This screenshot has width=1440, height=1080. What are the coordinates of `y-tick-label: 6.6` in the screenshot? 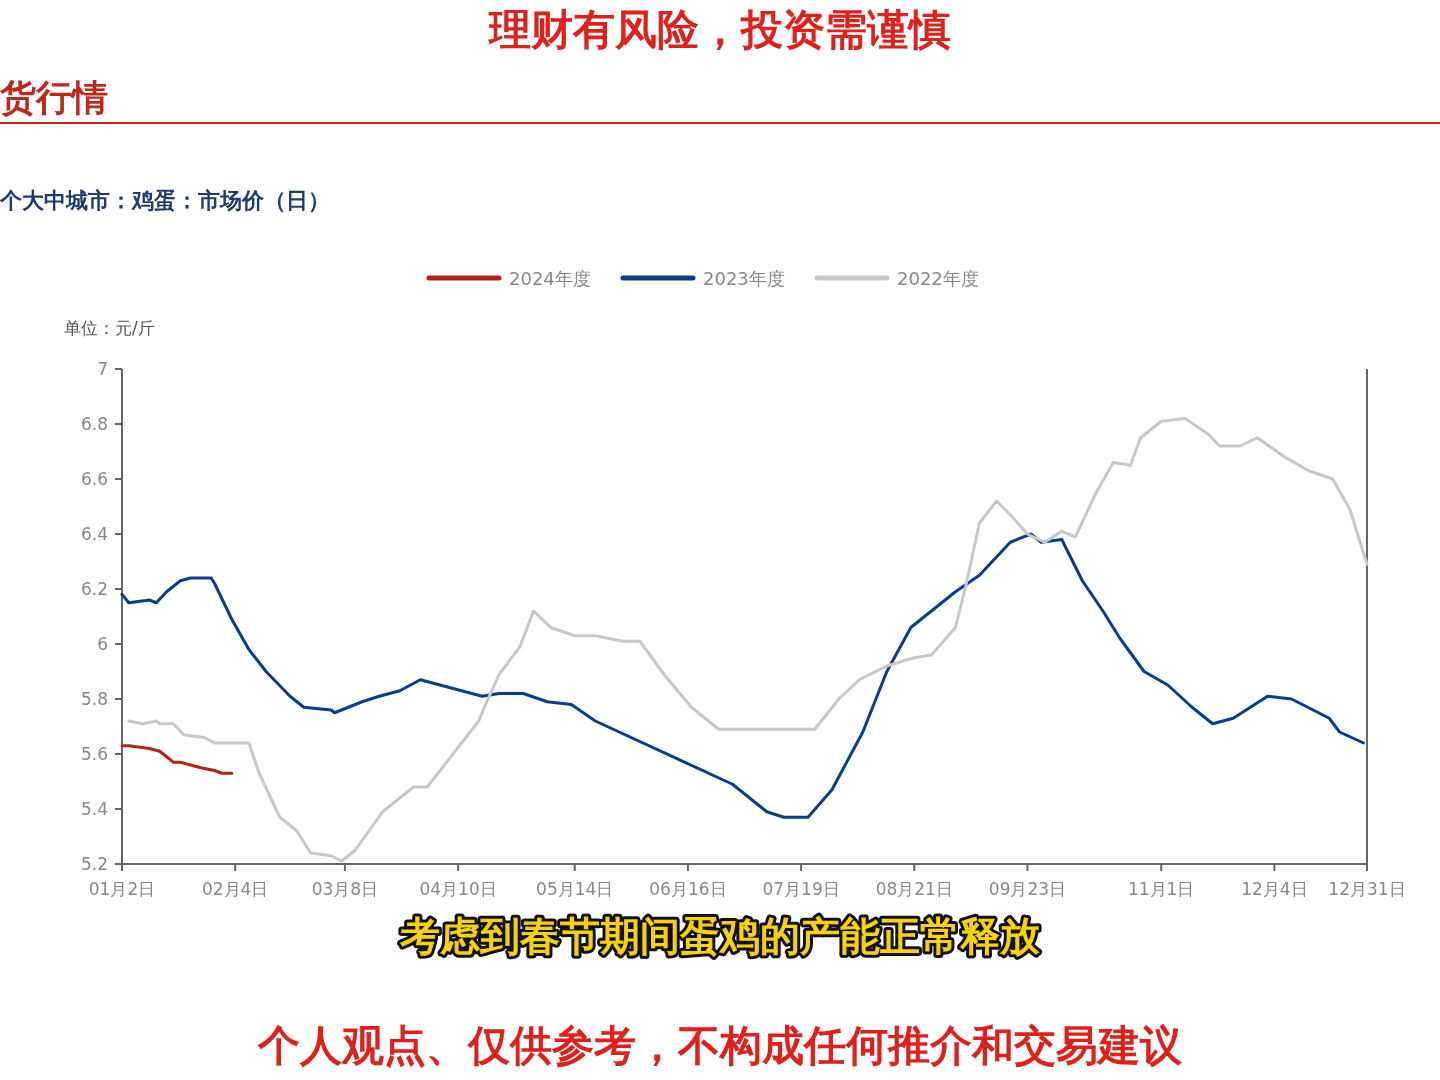 It's located at (94, 479).